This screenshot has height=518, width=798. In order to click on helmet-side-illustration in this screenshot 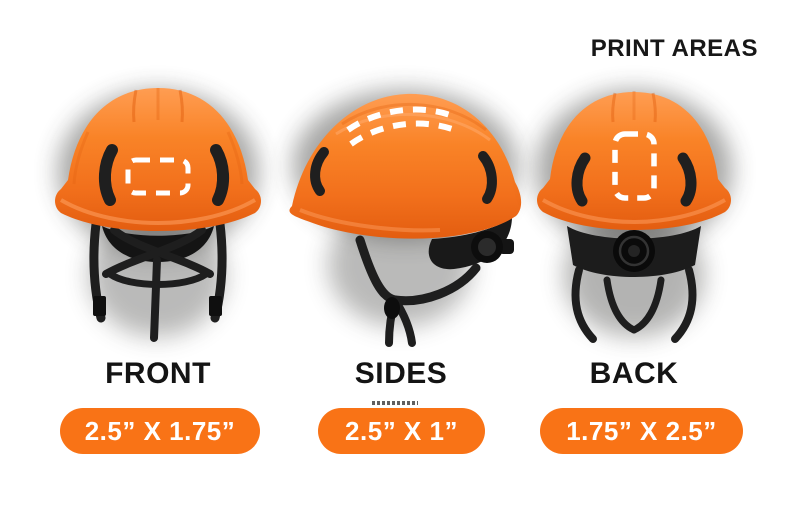, I will do `click(405, 218)`.